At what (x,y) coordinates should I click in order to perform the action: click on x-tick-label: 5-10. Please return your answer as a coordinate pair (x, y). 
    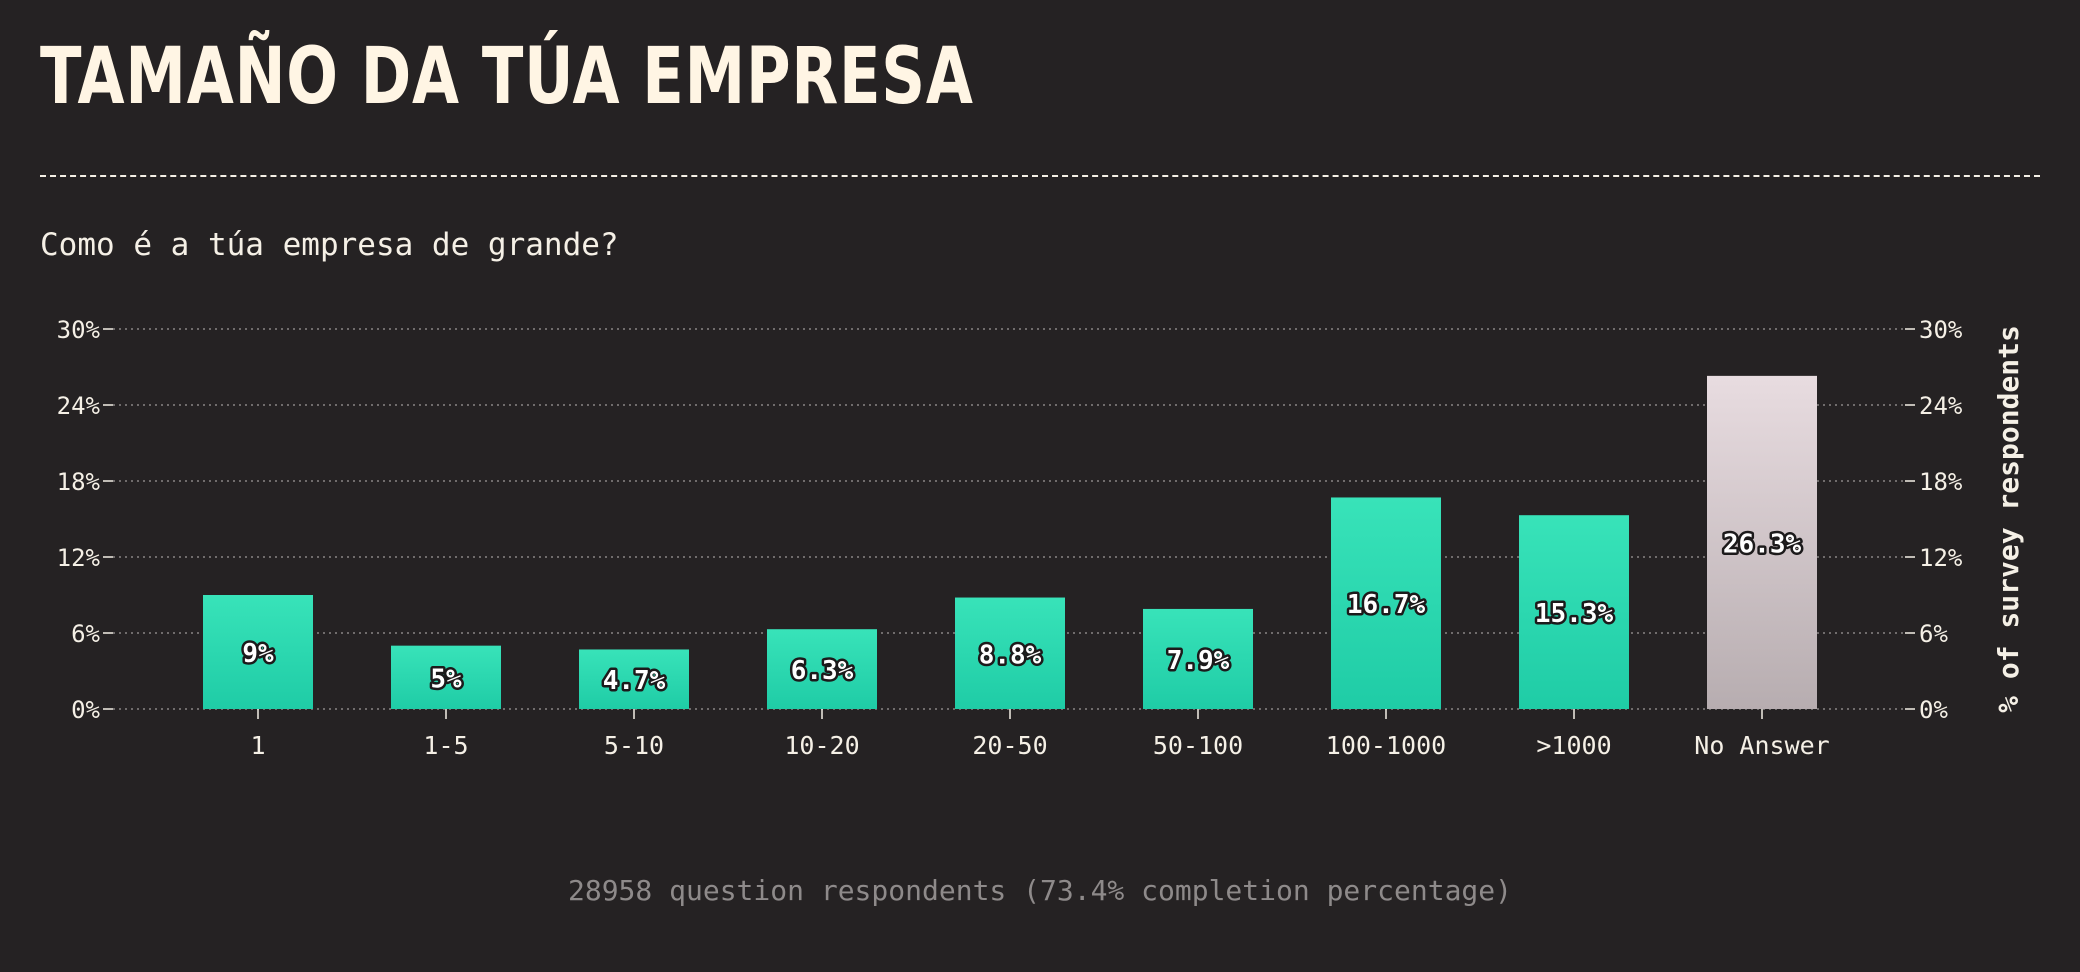
    Looking at the image, I should click on (634, 745).